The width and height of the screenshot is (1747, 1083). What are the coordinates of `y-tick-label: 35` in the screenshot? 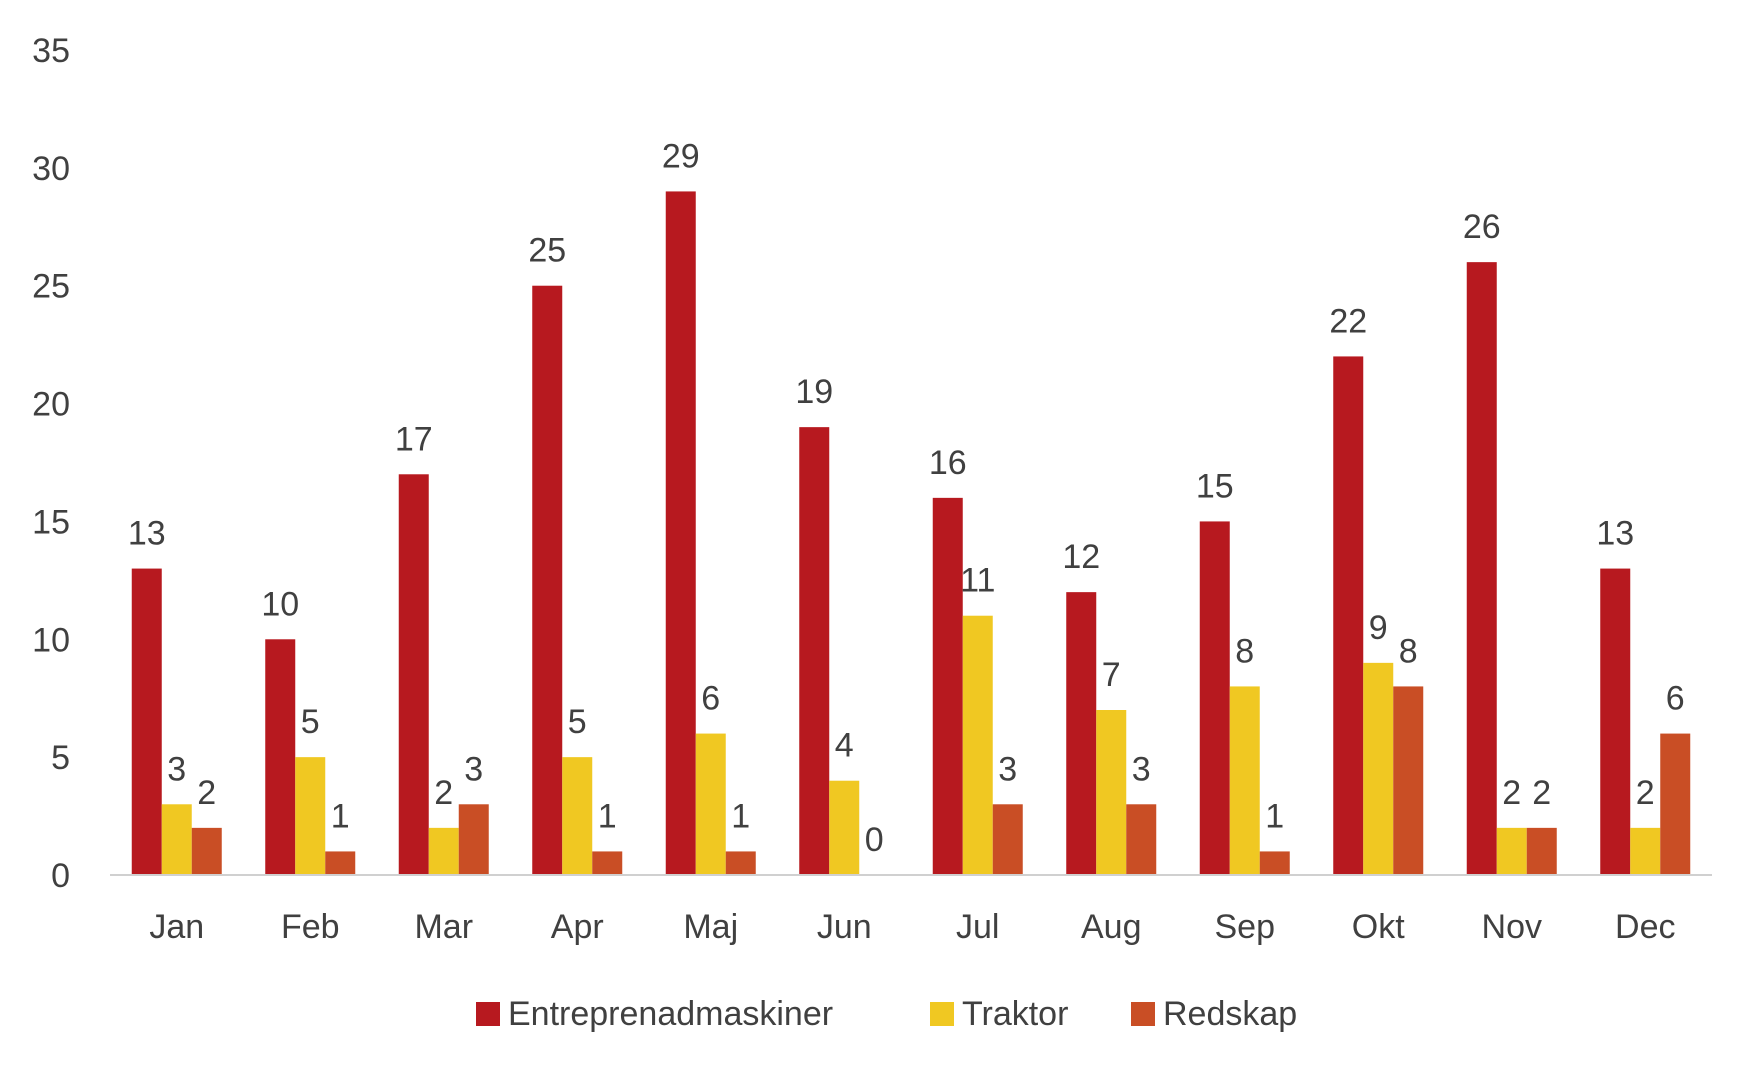 It's located at (51, 51).